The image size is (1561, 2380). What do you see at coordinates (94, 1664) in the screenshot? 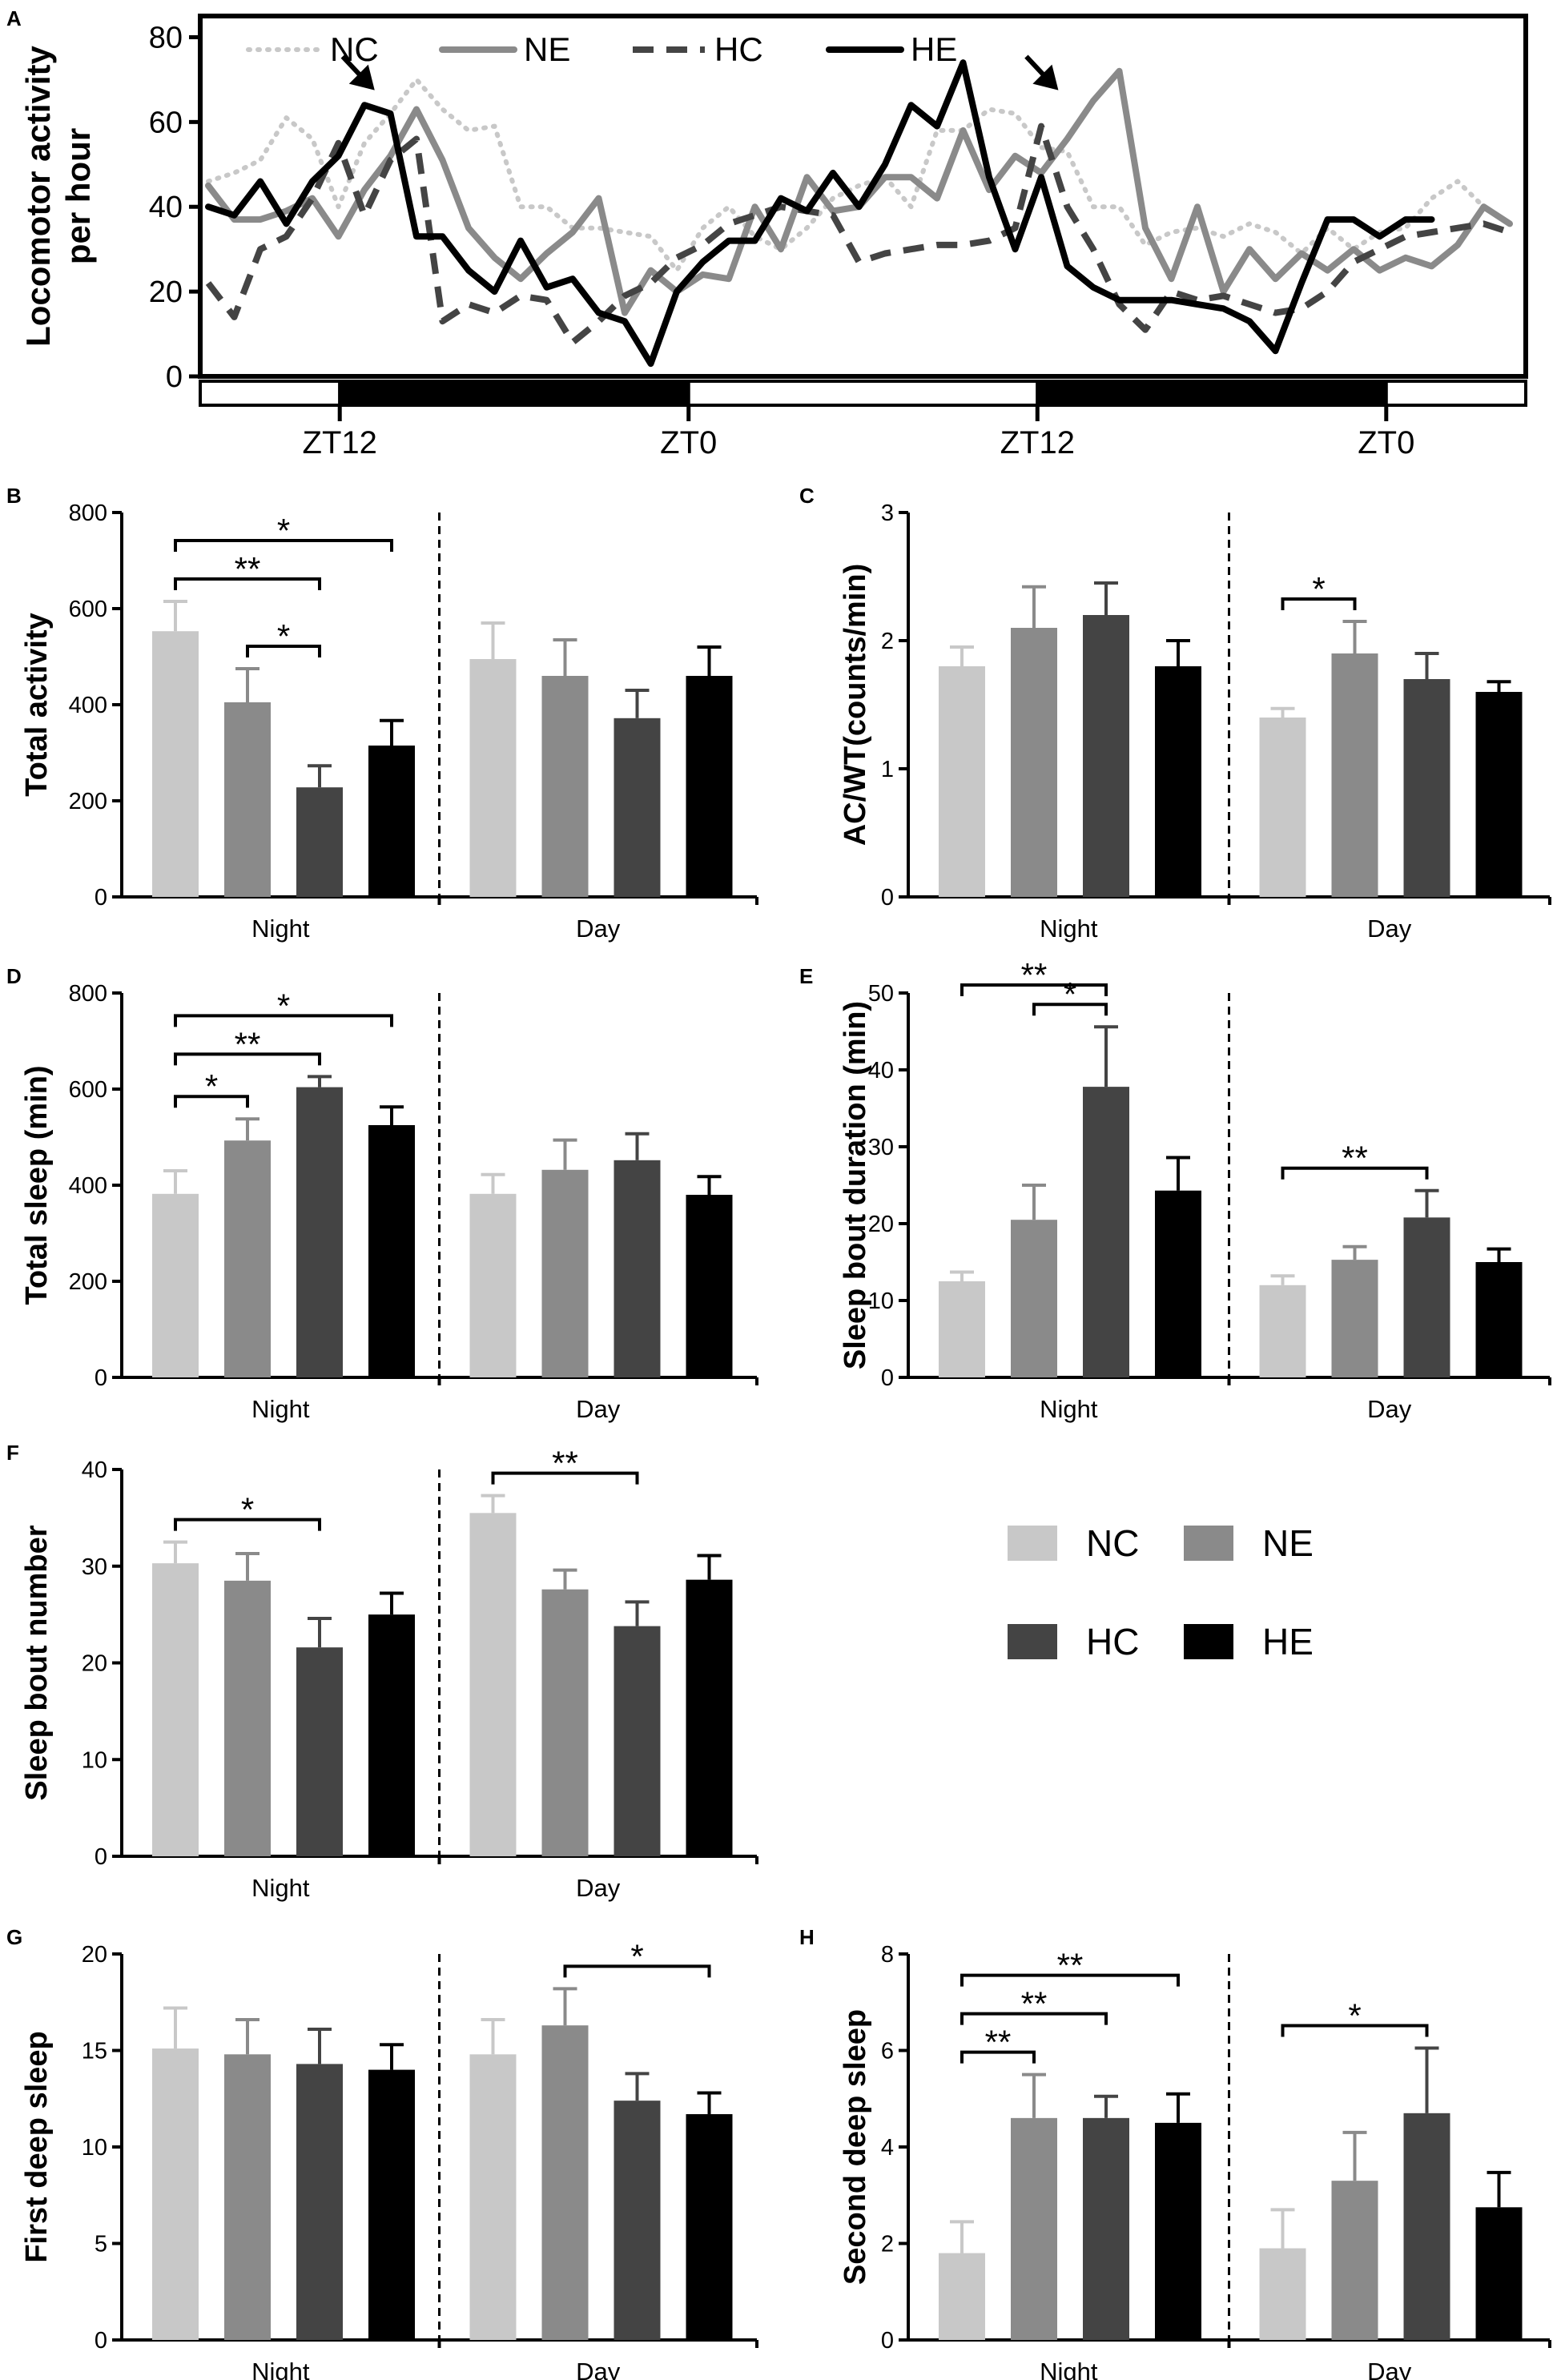
I see `y-tick-label: 20` at bounding box center [94, 1664].